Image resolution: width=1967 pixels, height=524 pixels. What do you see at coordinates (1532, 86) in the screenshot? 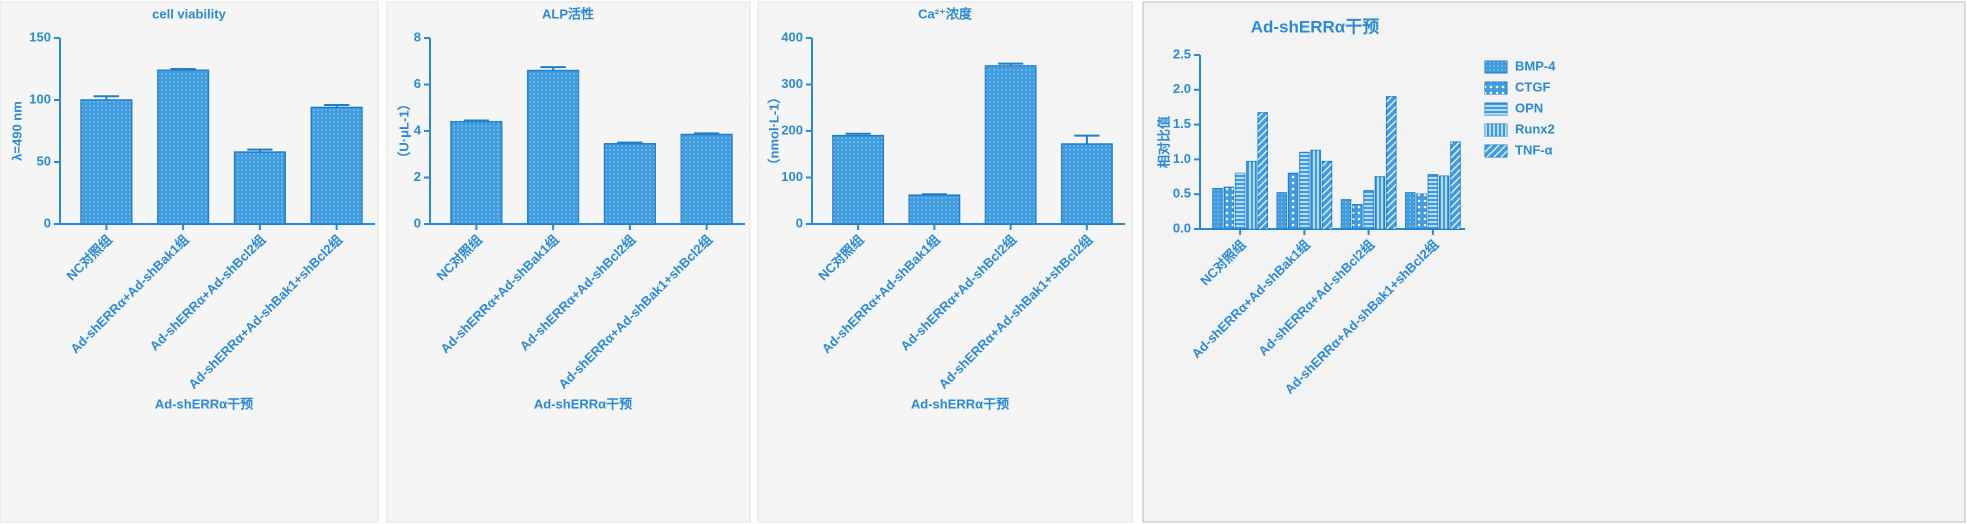
I see `legend-label: CTGF` at bounding box center [1532, 86].